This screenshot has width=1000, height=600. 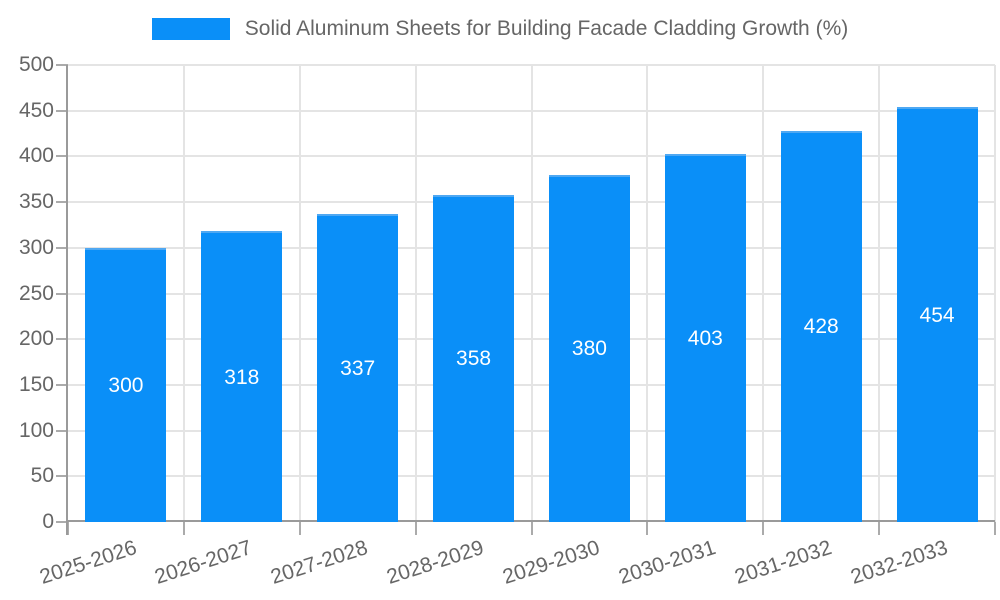 What do you see at coordinates (36, 384) in the screenshot?
I see `y-tick-label: 150` at bounding box center [36, 384].